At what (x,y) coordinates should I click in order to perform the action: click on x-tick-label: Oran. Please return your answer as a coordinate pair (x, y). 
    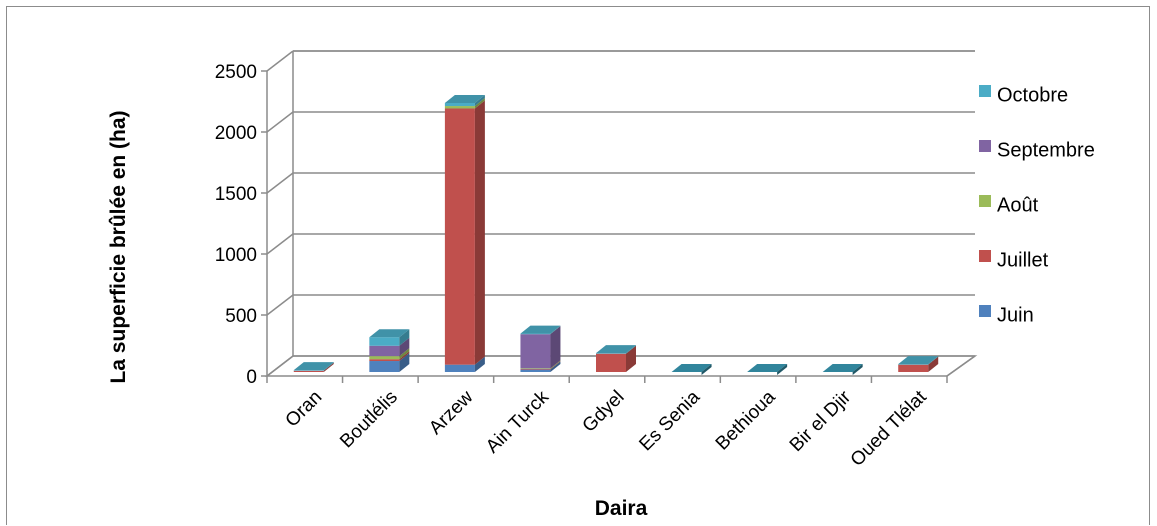
    Looking at the image, I should click on (304, 409).